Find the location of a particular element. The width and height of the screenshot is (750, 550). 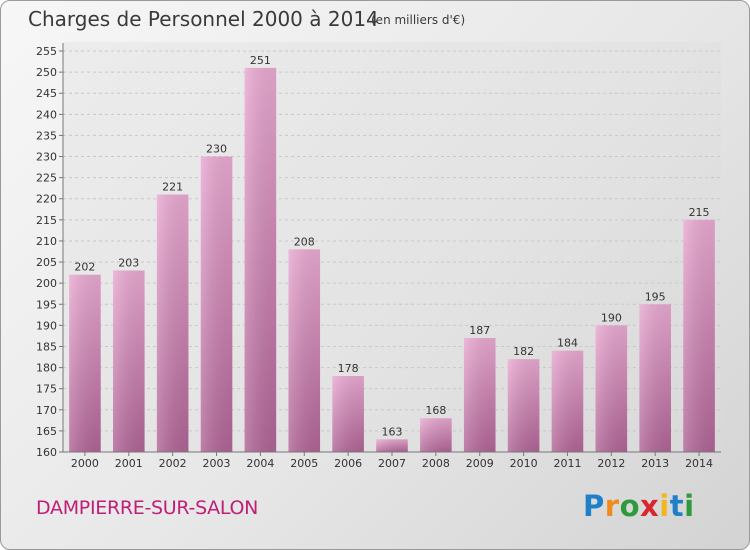

x-tick-label-2004: 2004 is located at coordinates (260, 463).